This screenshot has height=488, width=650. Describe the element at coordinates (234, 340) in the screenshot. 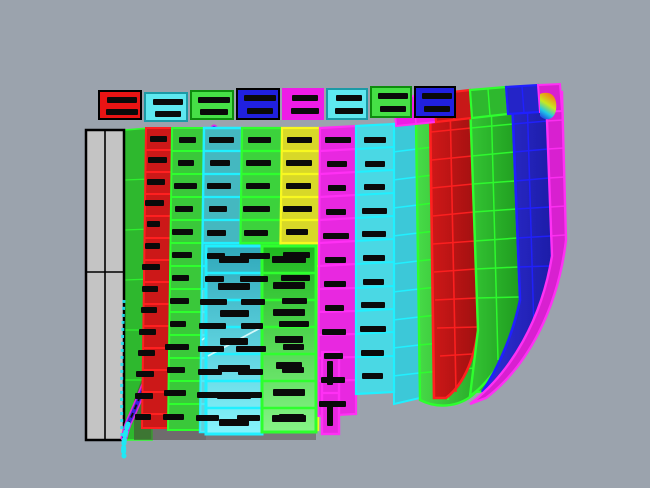

I see `highlighted-cell-column` at that location.